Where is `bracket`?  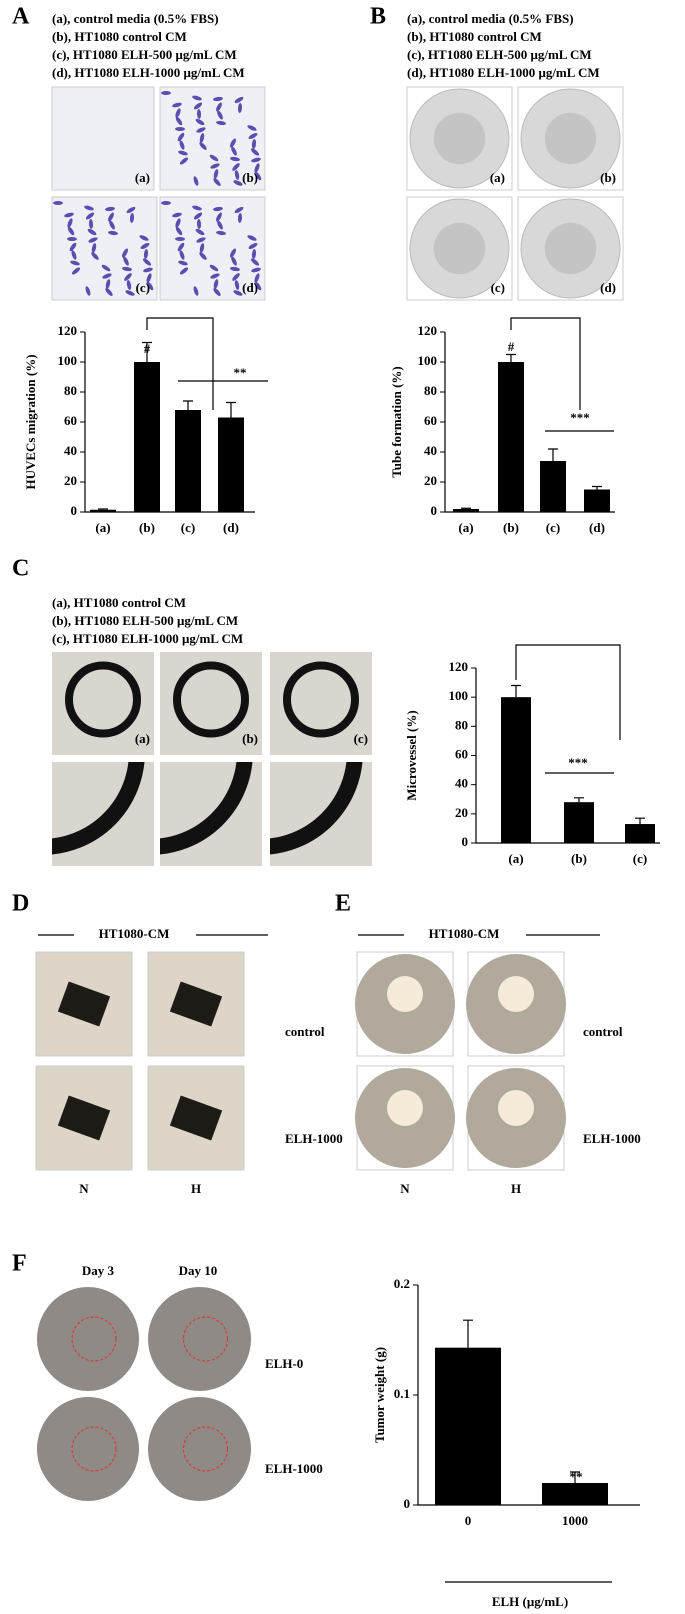 bracket is located at coordinates (180, 363).